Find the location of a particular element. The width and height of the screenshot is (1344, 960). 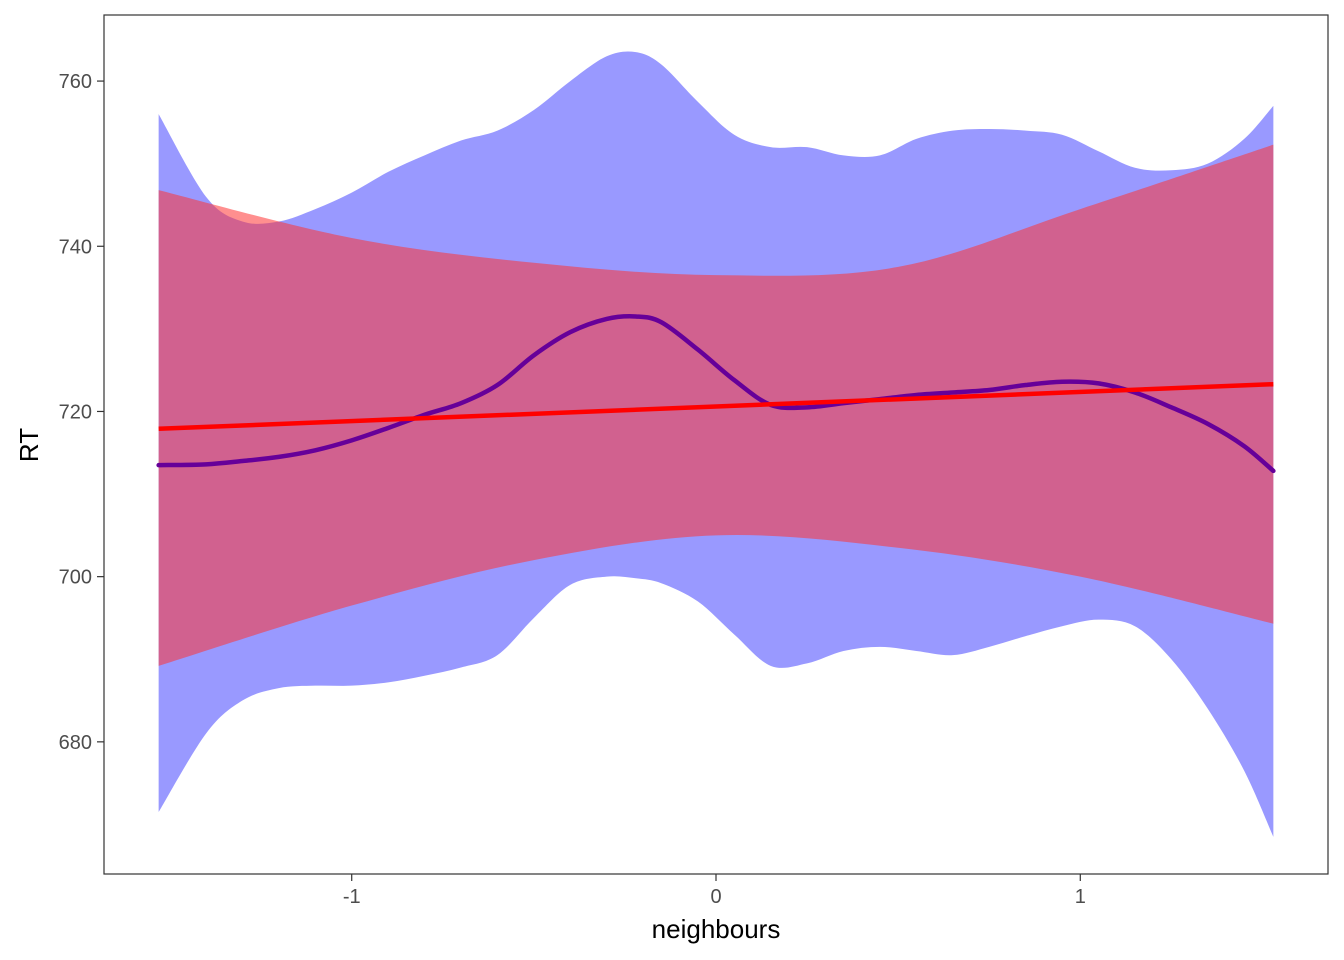

x-axis-title: neighbours is located at coordinates (716, 929).